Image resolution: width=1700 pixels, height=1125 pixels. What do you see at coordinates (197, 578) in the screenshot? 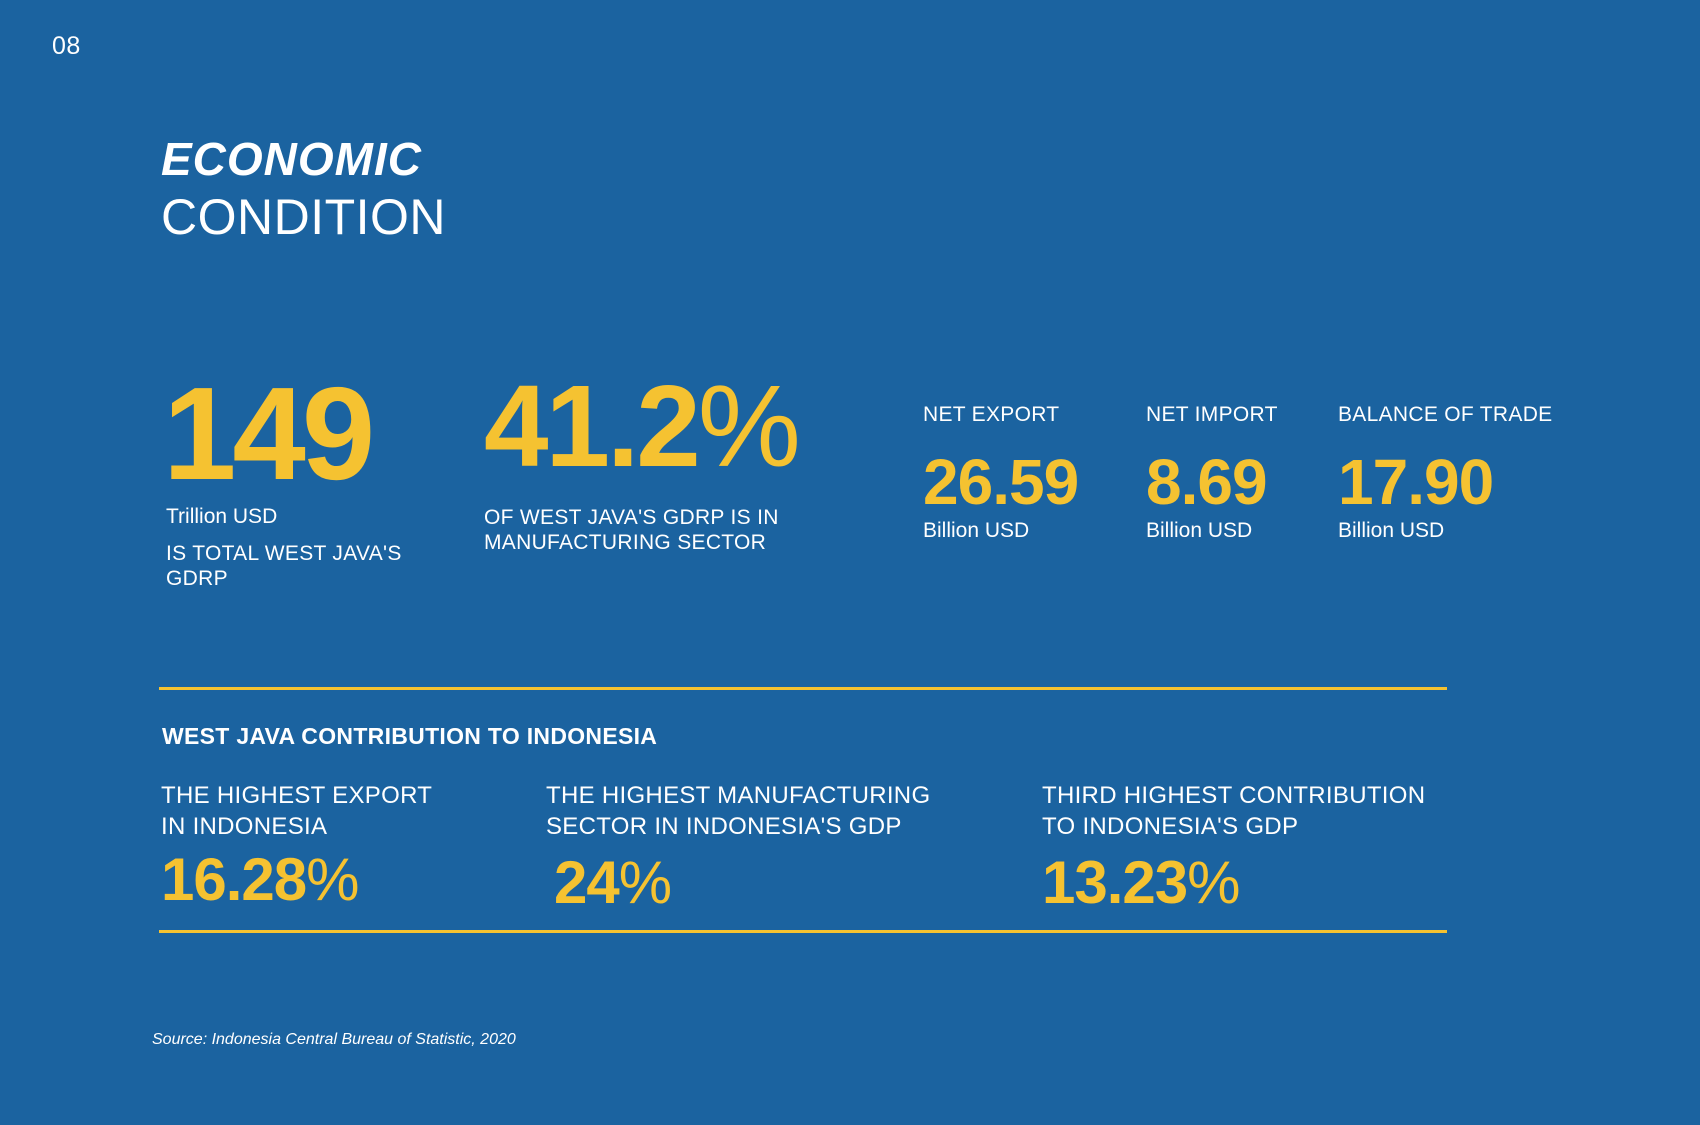
I see `gdrp-caption-line-2: GDRP` at bounding box center [197, 578].